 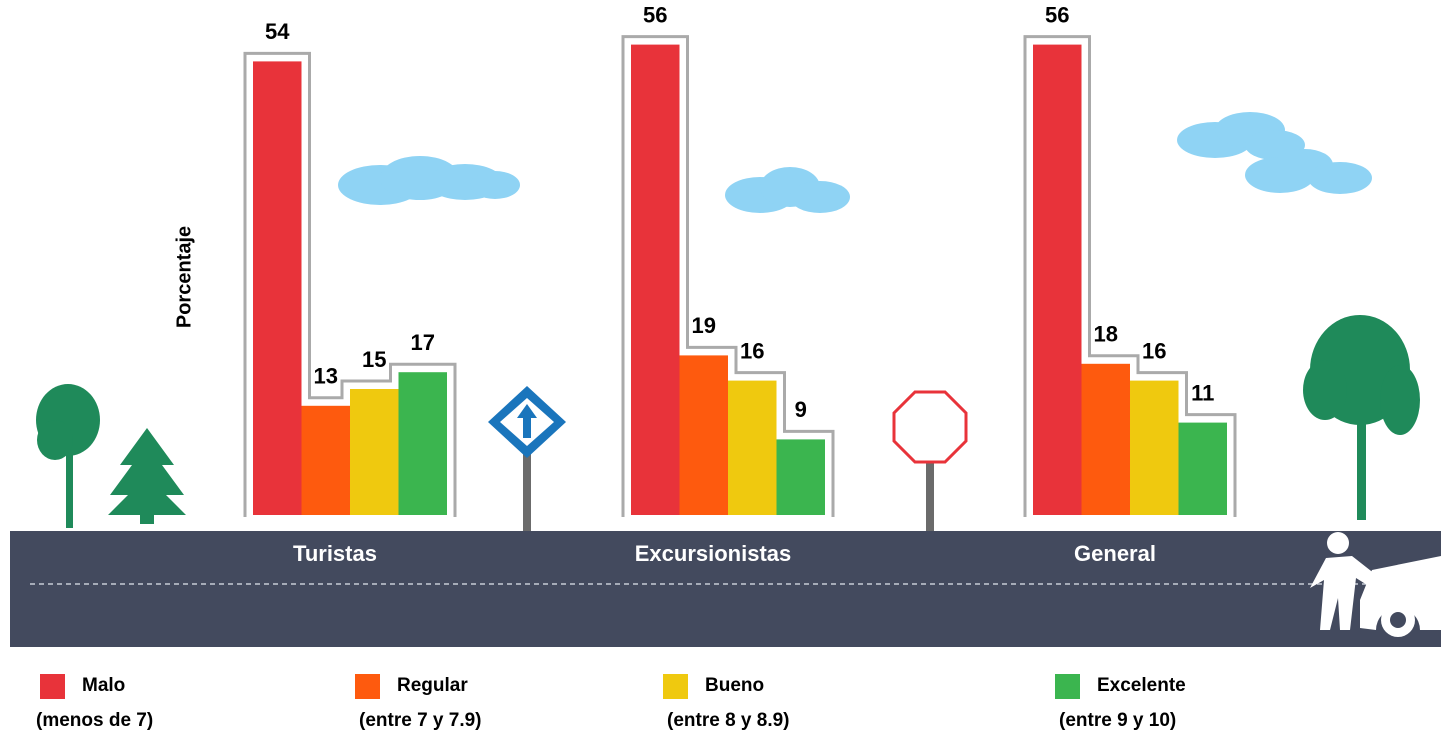 What do you see at coordinates (374, 359) in the screenshot?
I see `value-label: 15` at bounding box center [374, 359].